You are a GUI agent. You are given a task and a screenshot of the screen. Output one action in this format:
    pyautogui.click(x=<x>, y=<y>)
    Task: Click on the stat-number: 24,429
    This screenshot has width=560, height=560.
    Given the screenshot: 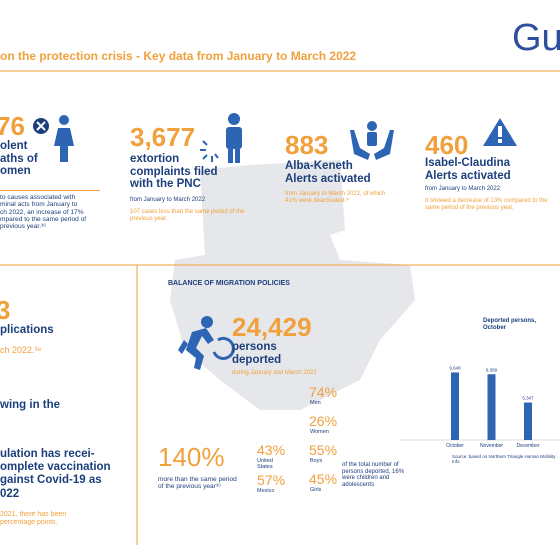 What is the action you would take?
    pyautogui.click(x=272, y=327)
    